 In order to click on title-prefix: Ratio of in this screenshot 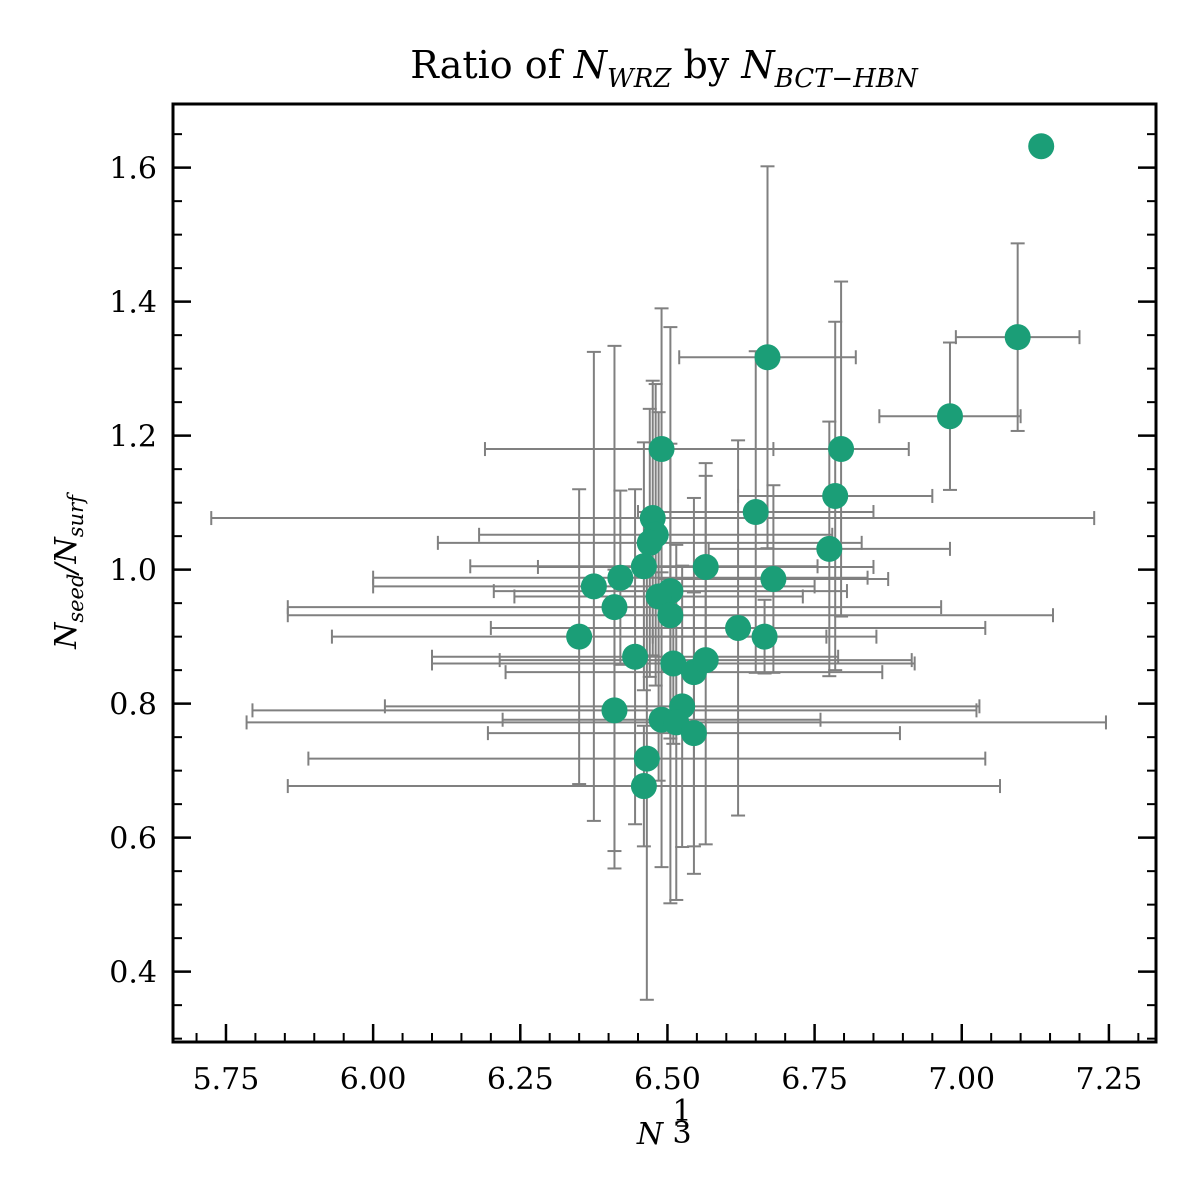, I will do `click(492, 65)`.